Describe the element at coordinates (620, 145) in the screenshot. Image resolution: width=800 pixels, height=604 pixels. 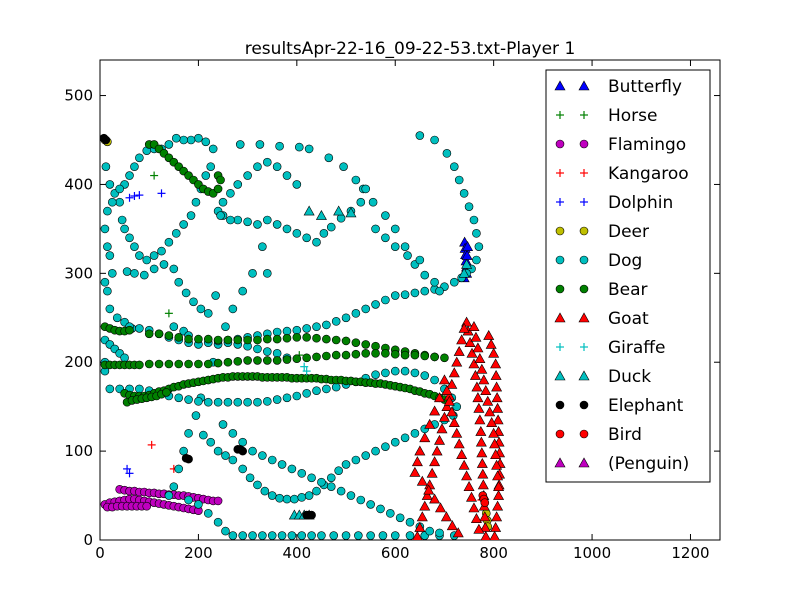
I see `legend-item-flamingo: Flamingo` at that location.